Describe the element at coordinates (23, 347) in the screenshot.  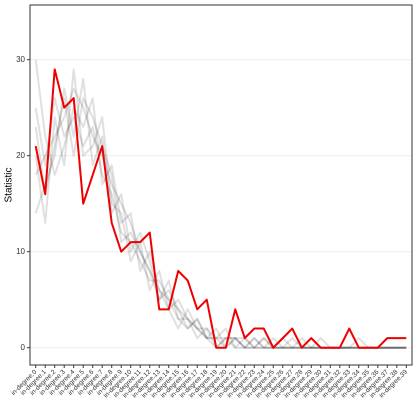
I see `y-tick-label: 0` at that location.